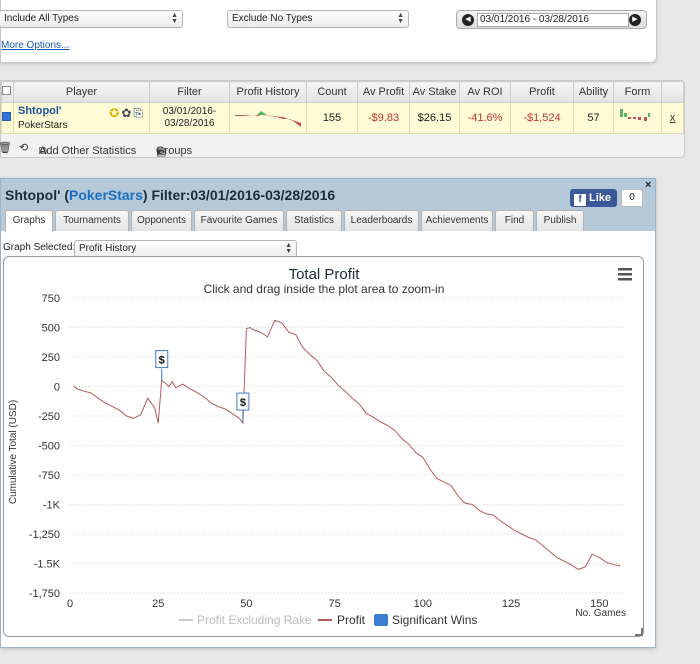 The width and height of the screenshot is (700, 664). I want to click on select-all-checkbox, so click(6, 90).